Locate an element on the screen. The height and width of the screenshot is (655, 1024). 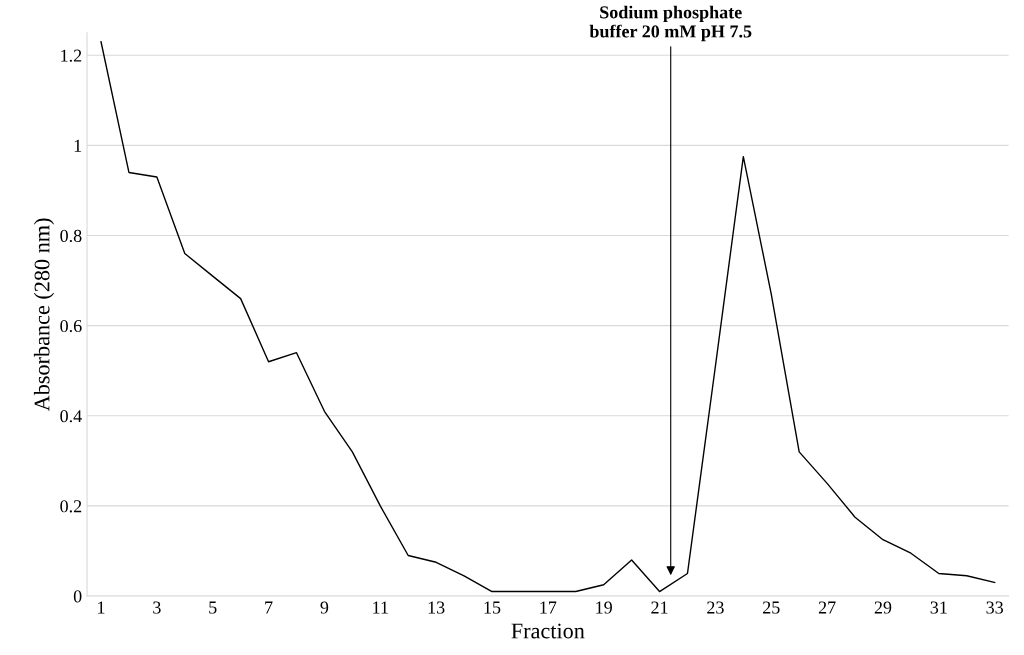
annotation: Sodium phosphate buffer 20 mM pH 7.5 is located at coordinates (670, 23).